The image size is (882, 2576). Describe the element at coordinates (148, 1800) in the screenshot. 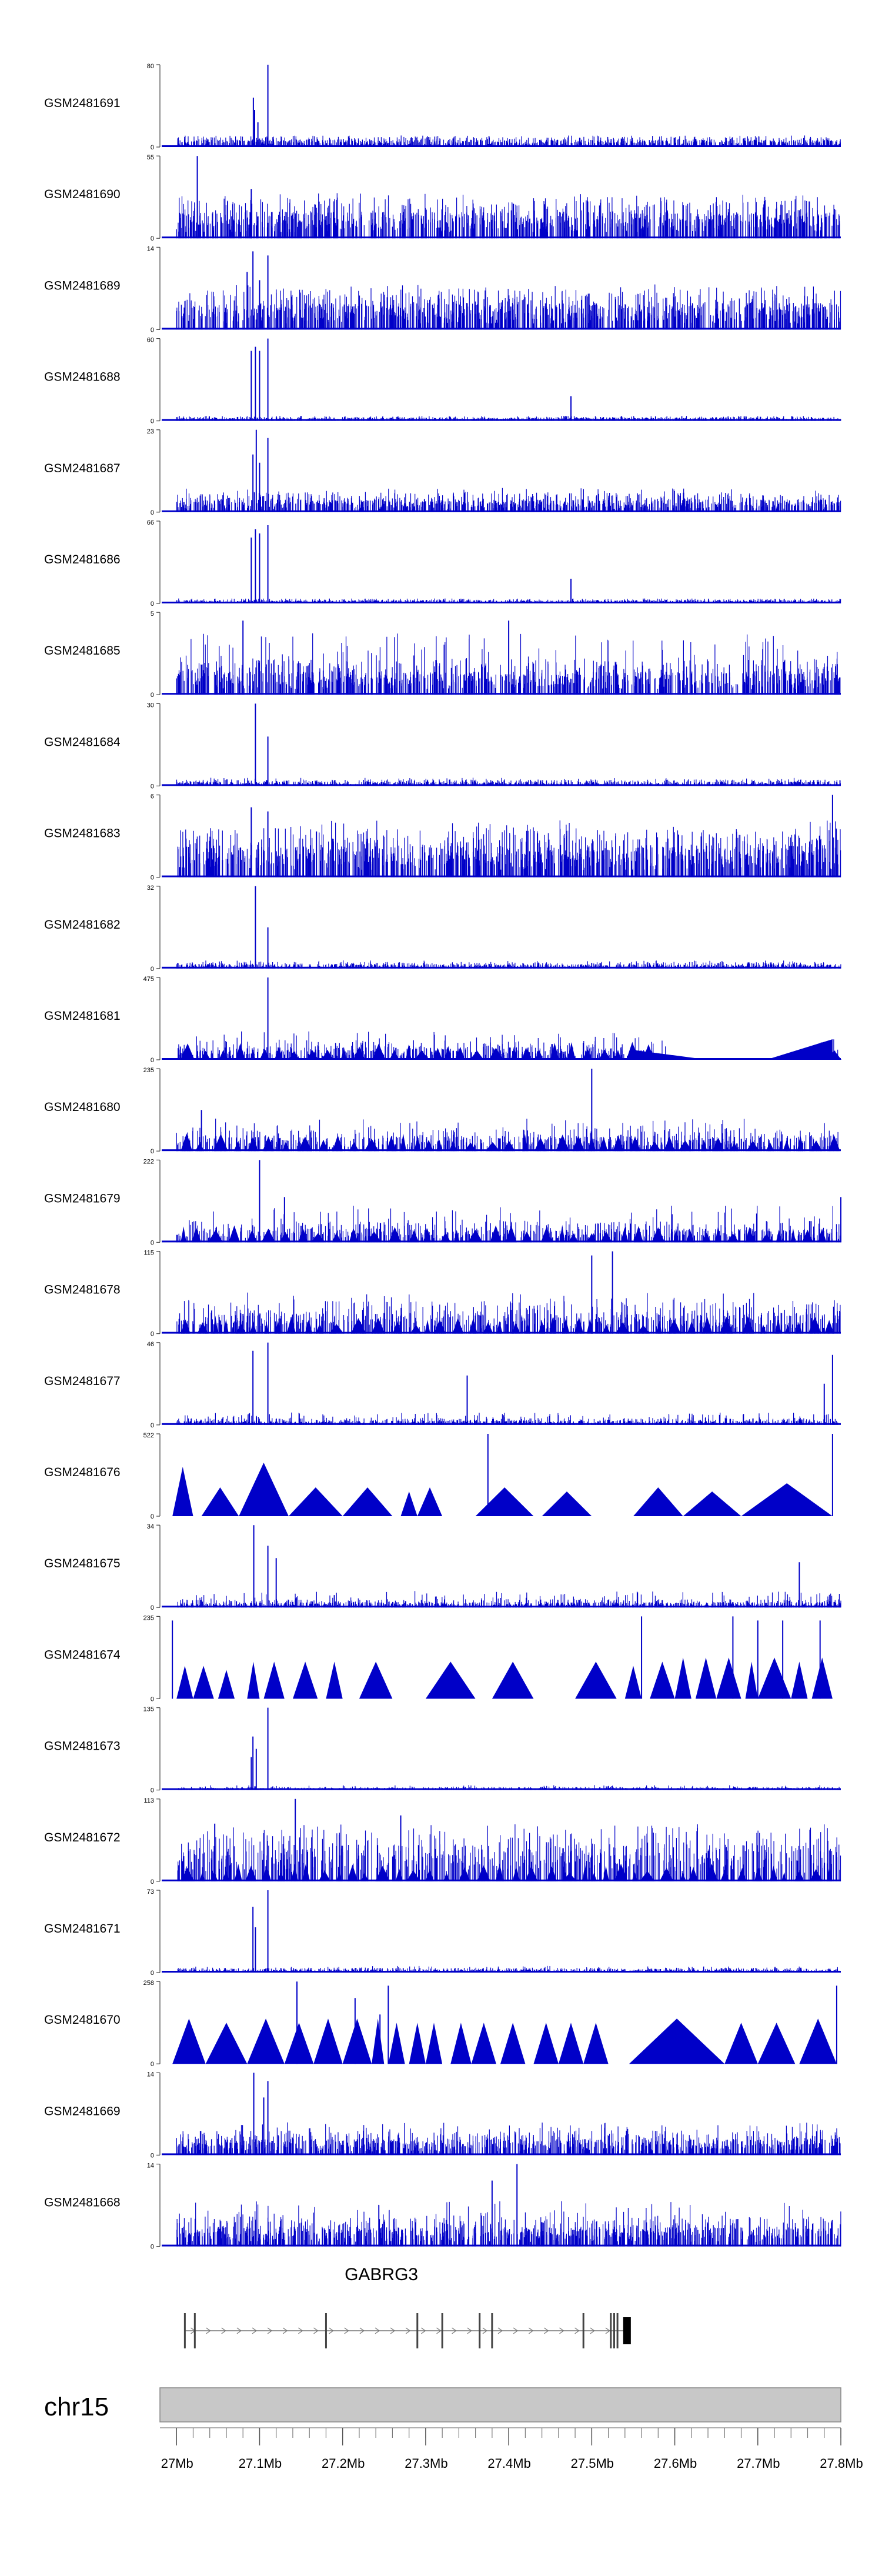

I see `track-ymax-label: 113` at that location.